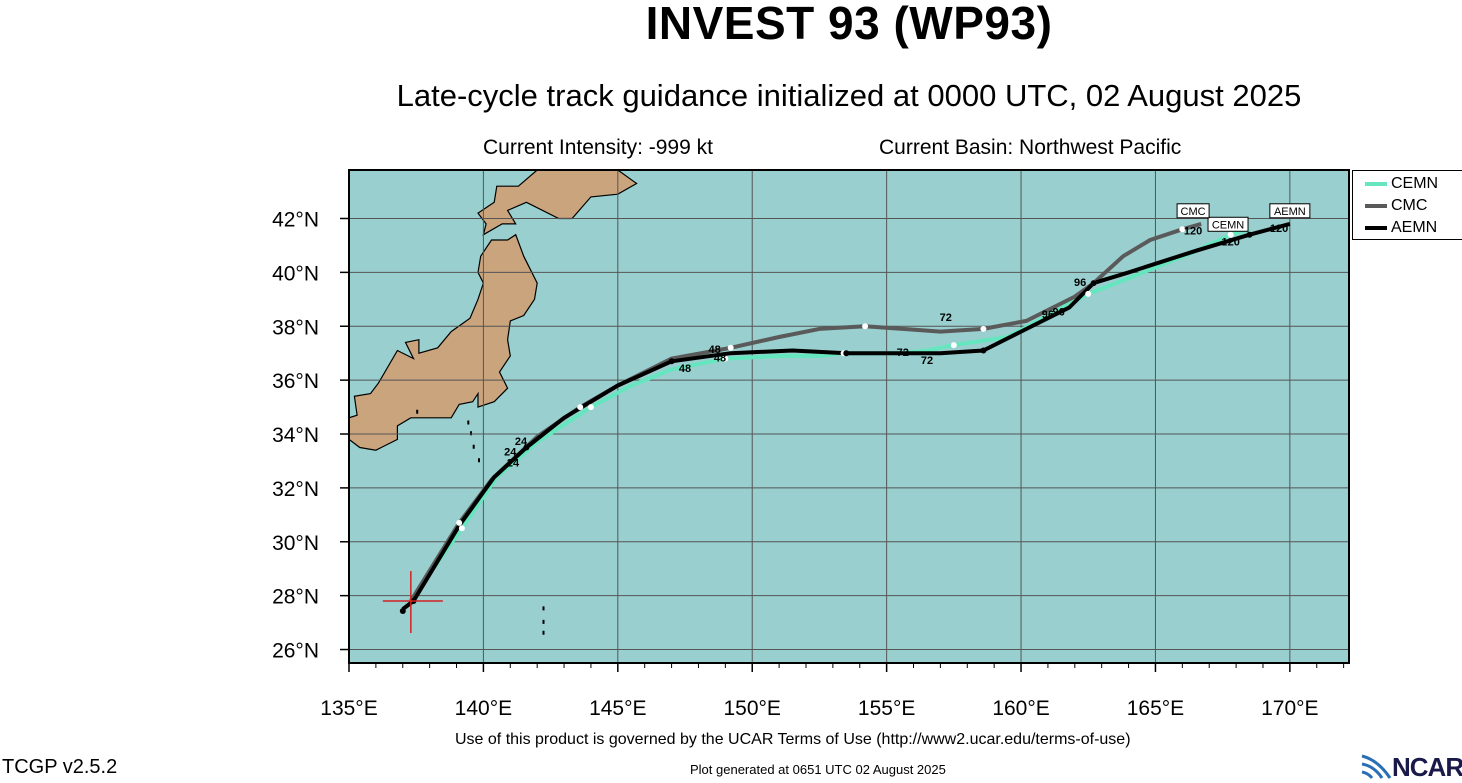 The image size is (1462, 783). What do you see at coordinates (402, 611) in the screenshot?
I see `initial-position-point` at bounding box center [402, 611].